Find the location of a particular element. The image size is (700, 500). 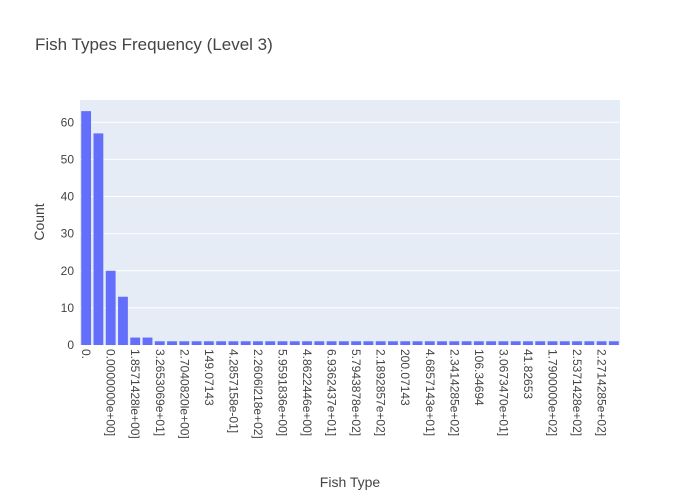

y-axis-title: Count is located at coordinates (39, 221).